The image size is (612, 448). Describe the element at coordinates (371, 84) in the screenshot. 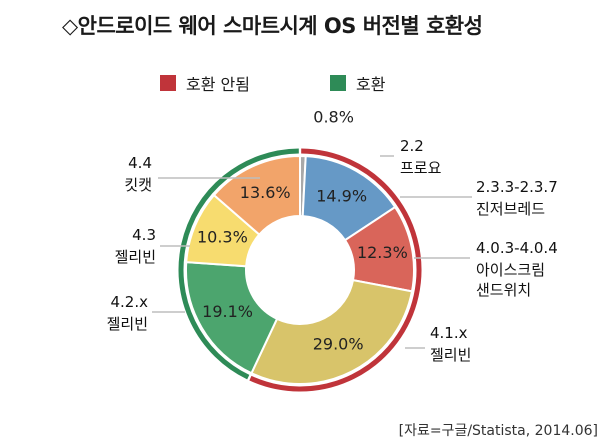

I see `legend-label-compatible: 호환` at that location.